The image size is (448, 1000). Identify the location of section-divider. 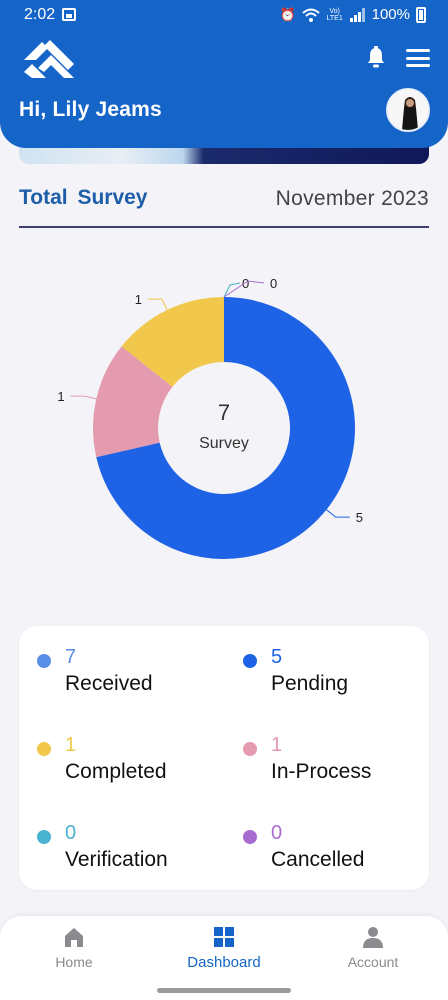
(224, 227).